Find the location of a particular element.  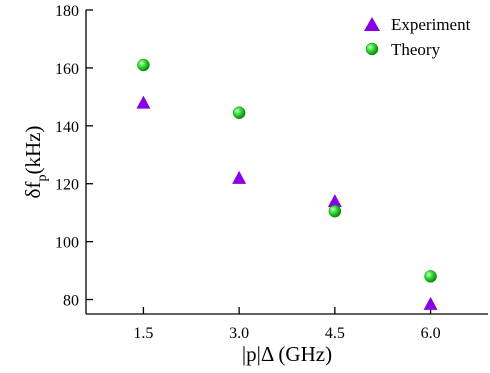

y-axis-label-subscript: p is located at coordinates (42, 178).